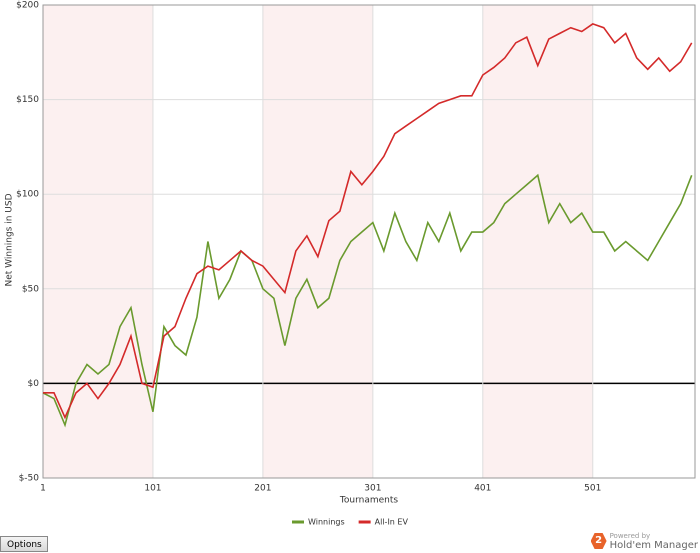 Image resolution: width=700 pixels, height=553 pixels. I want to click on brand-name: Hold'em Manager, so click(653, 545).